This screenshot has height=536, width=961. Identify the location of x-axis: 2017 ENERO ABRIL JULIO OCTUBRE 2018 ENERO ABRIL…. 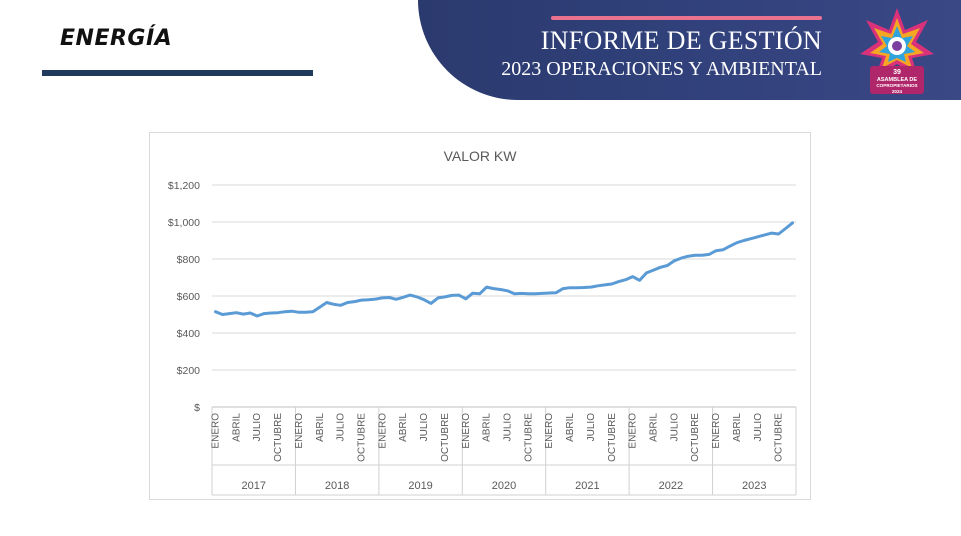
(503, 451).